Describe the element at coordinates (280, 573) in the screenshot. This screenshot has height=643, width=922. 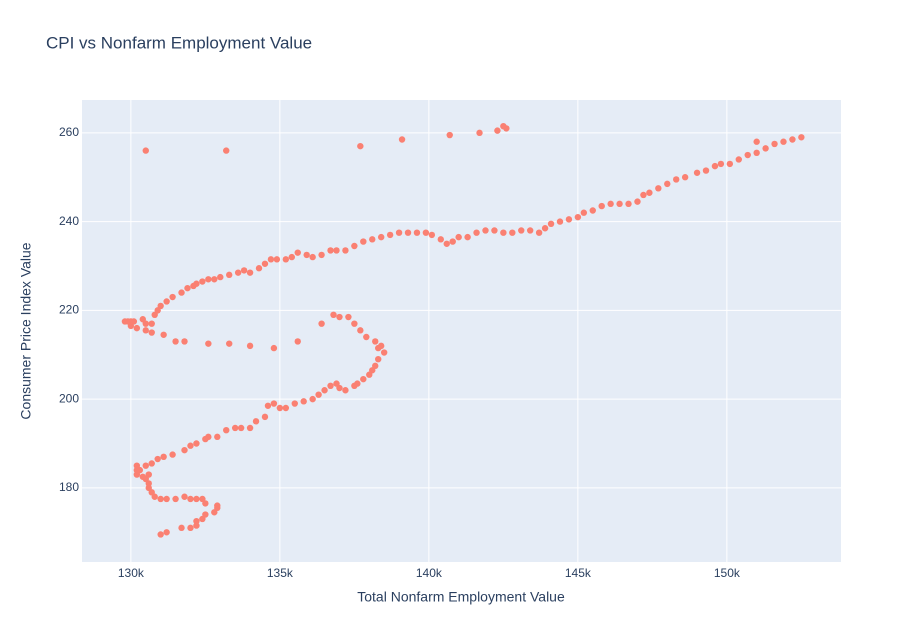
I see `x-tick-label: 135k` at that location.